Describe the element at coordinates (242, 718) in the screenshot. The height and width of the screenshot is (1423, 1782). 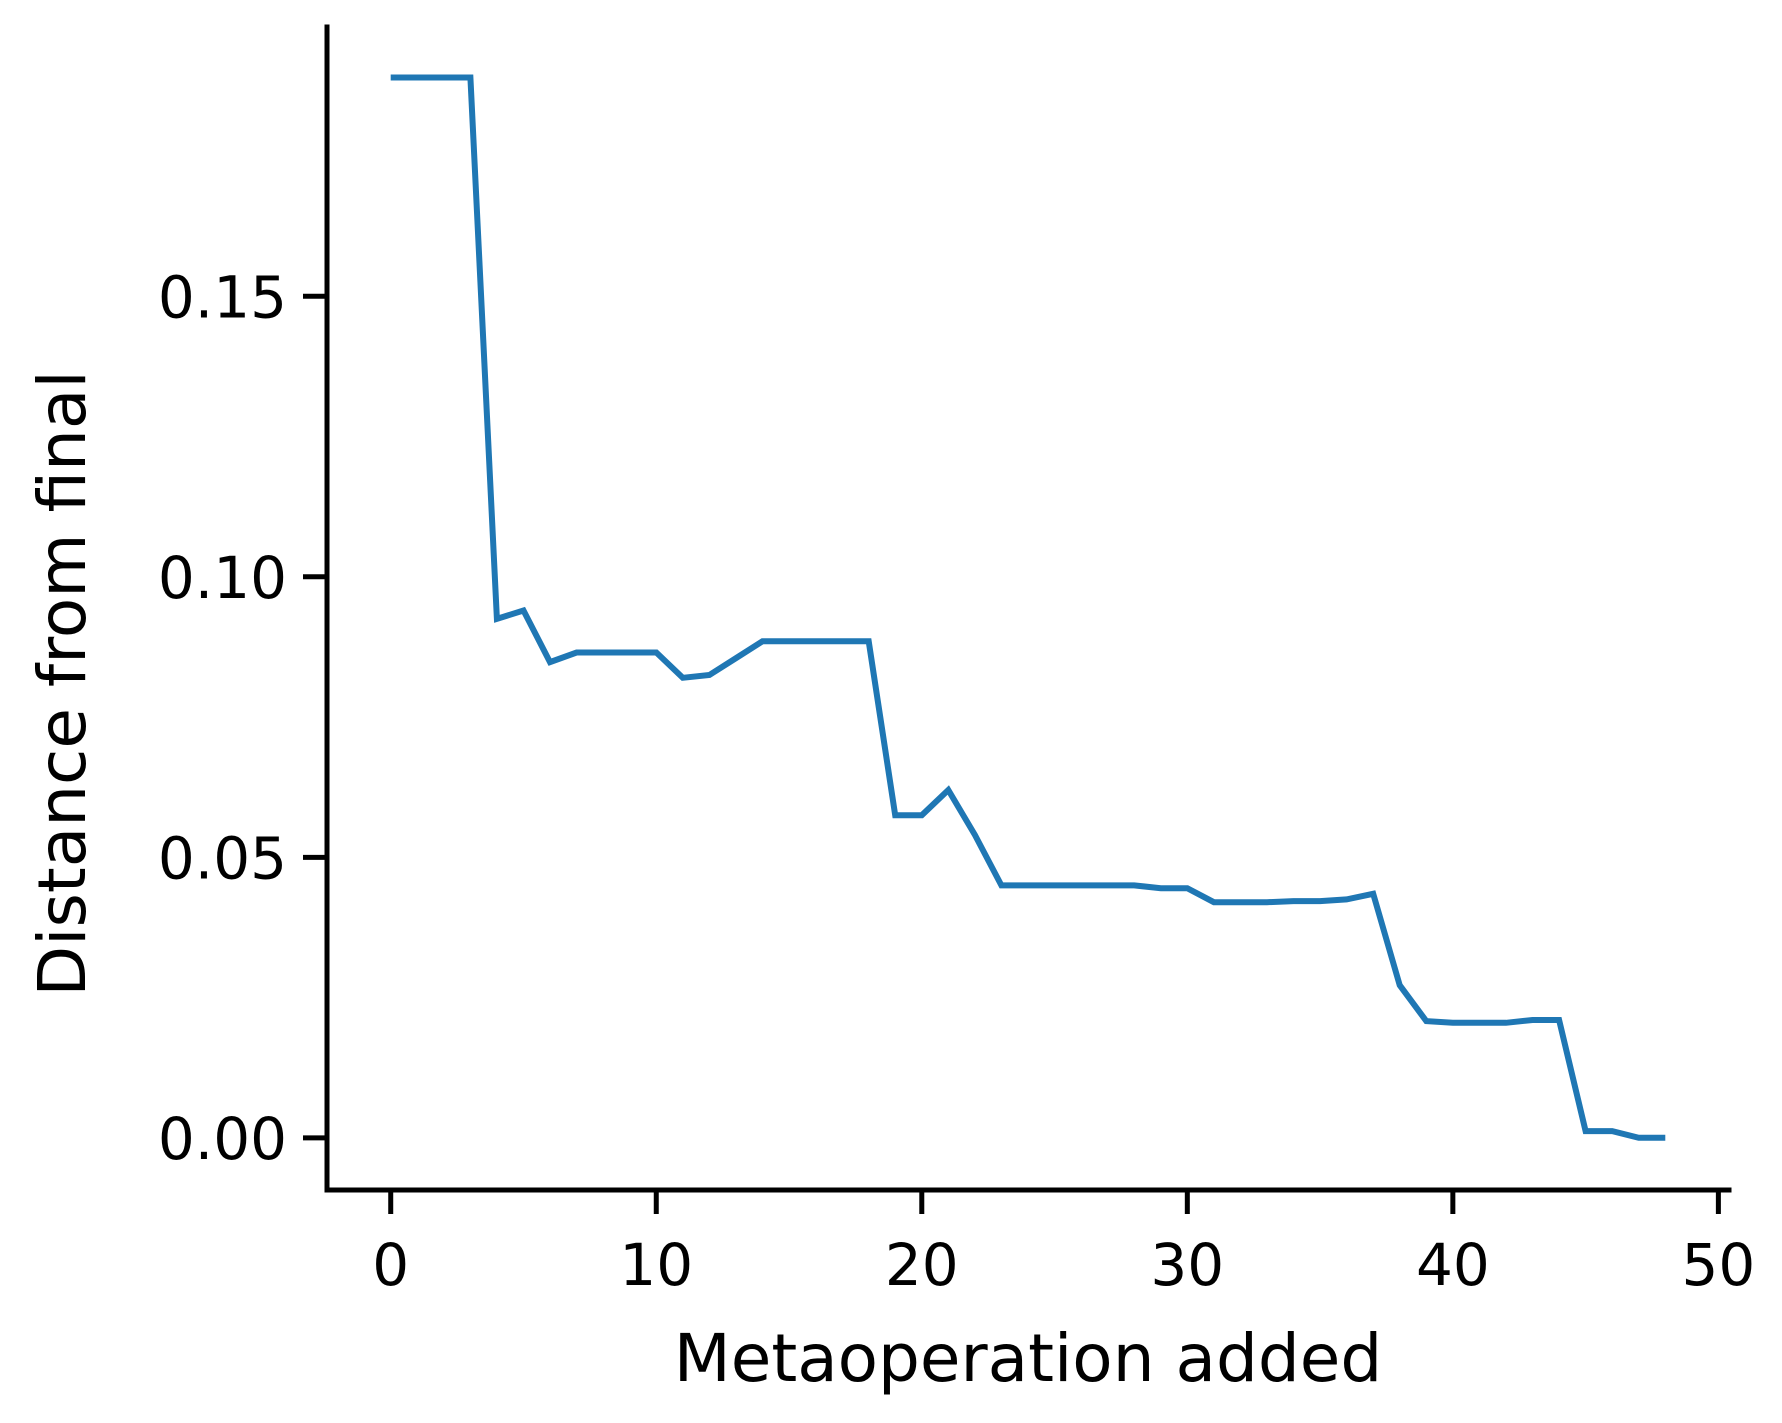
I see `y-ticks: 0.00 0.05 0.10 0.15` at that location.